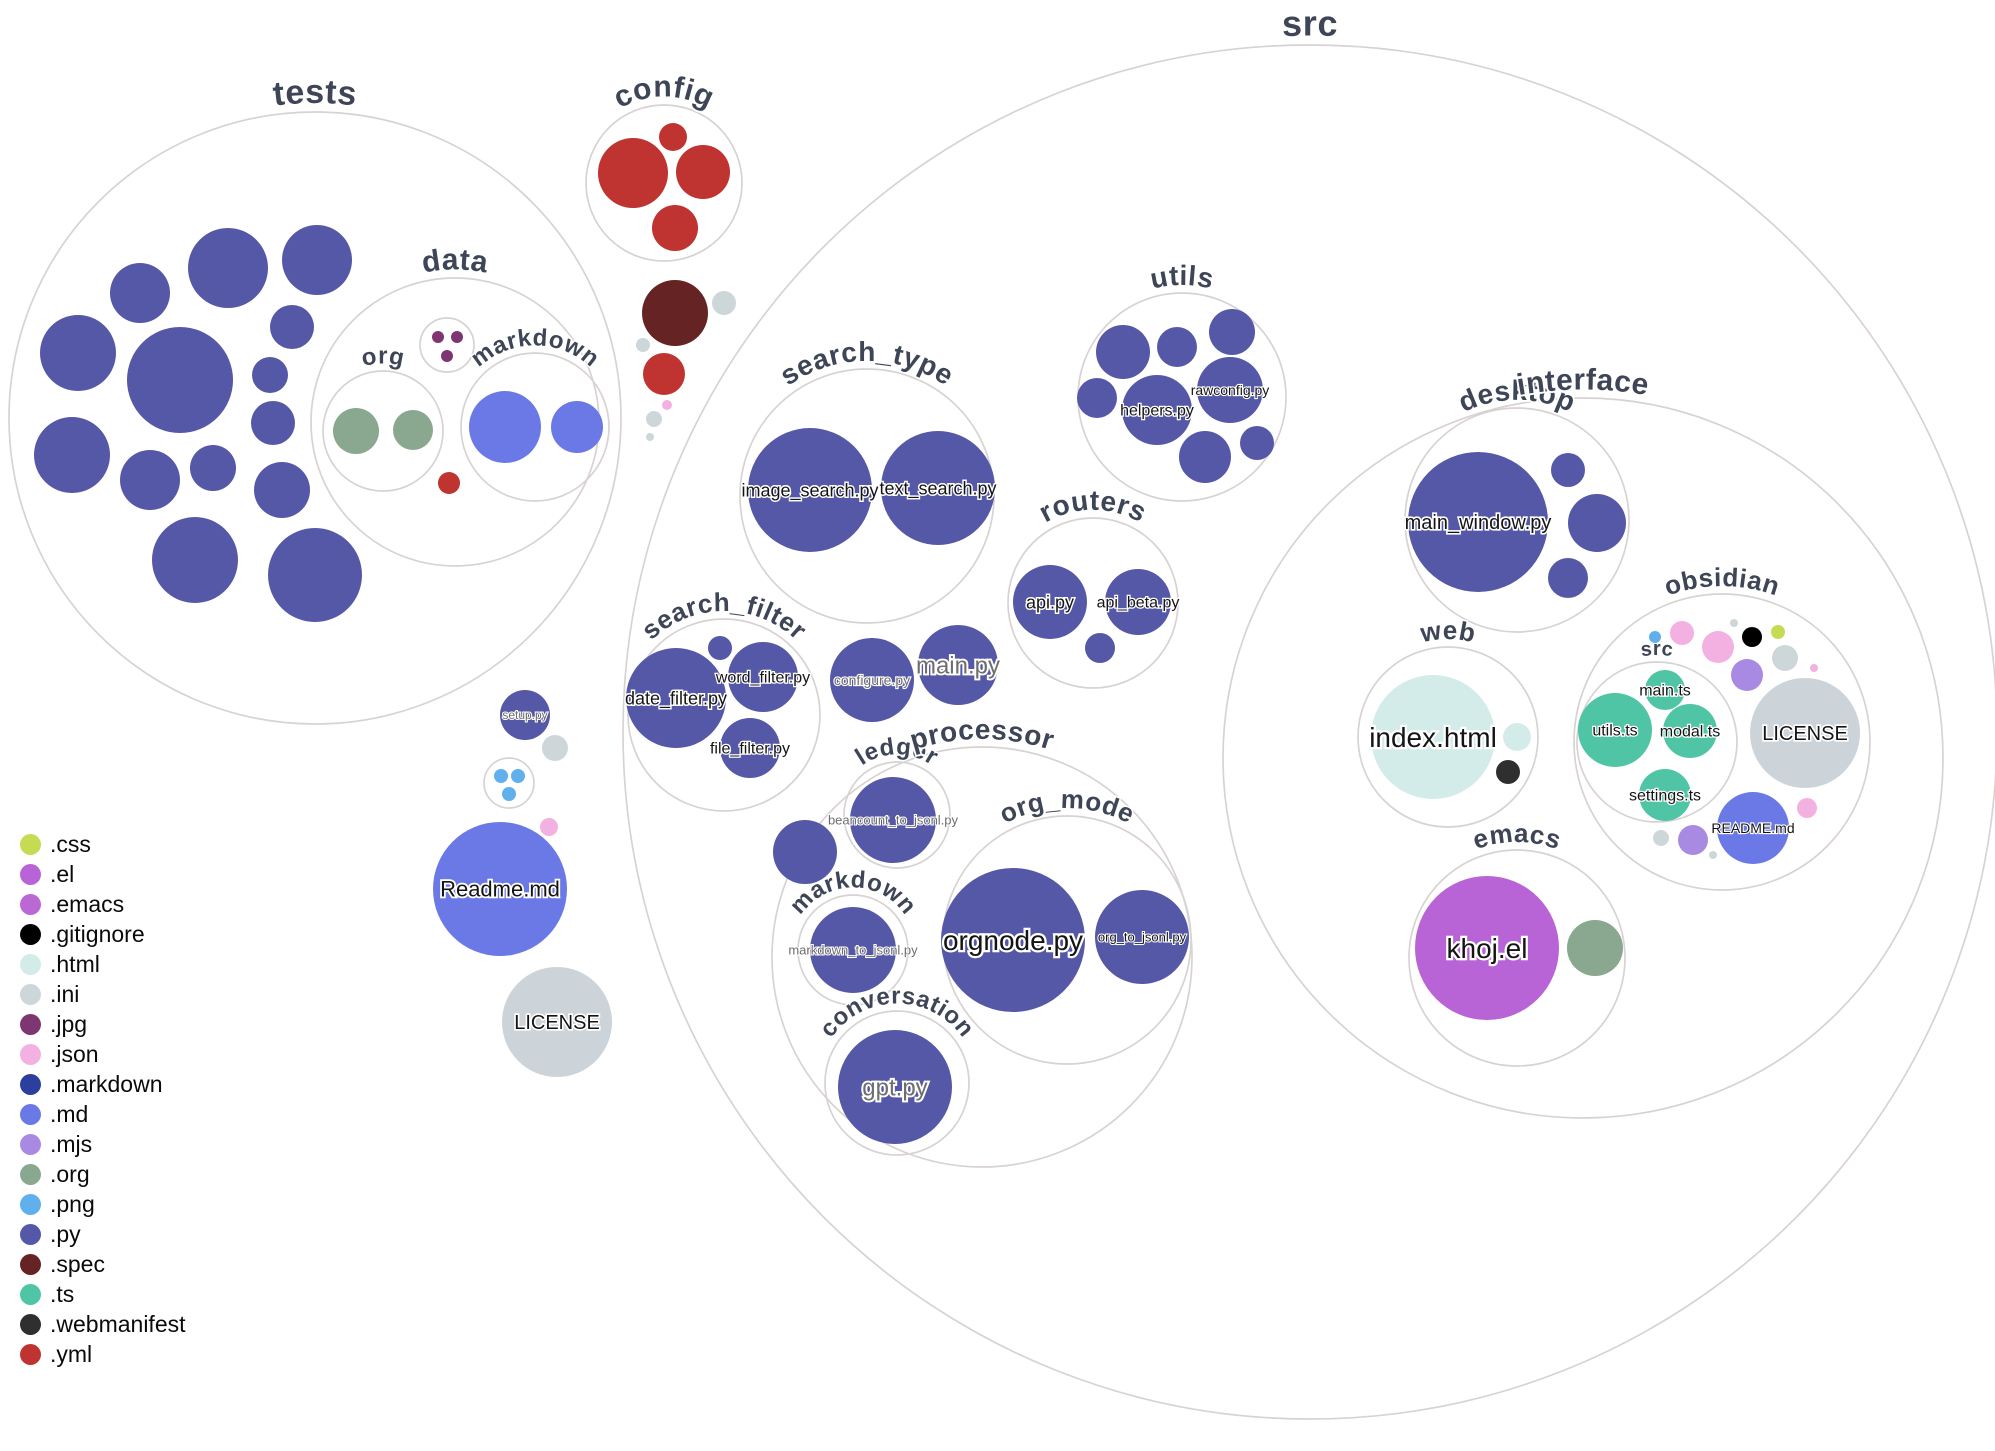  What do you see at coordinates (30, 934) in the screenshot?
I see `legend-swatch-gitignore` at bounding box center [30, 934].